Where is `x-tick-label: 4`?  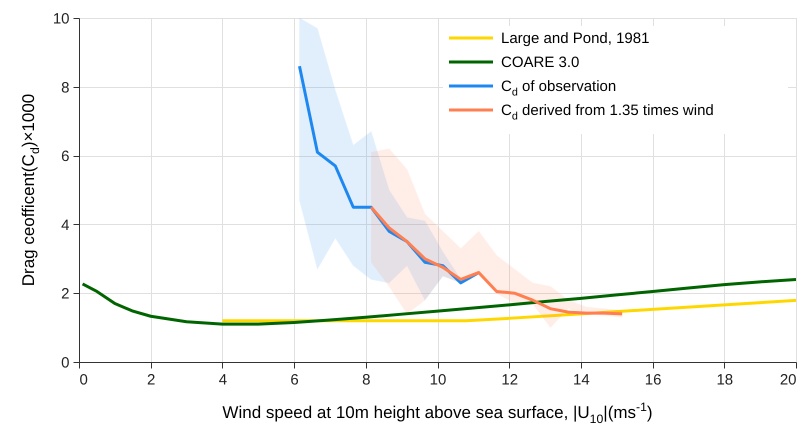
x-tick-label: 4 is located at coordinates (223, 380).